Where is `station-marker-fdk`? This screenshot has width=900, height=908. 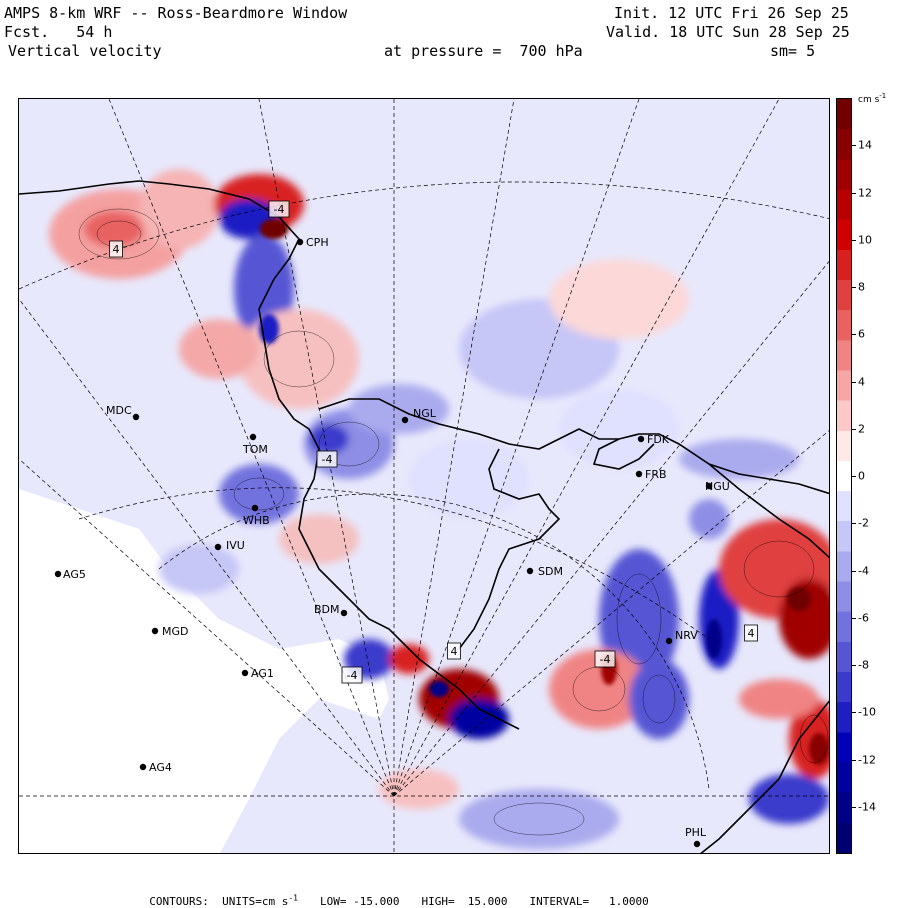
station-marker-fdk is located at coordinates (641, 439).